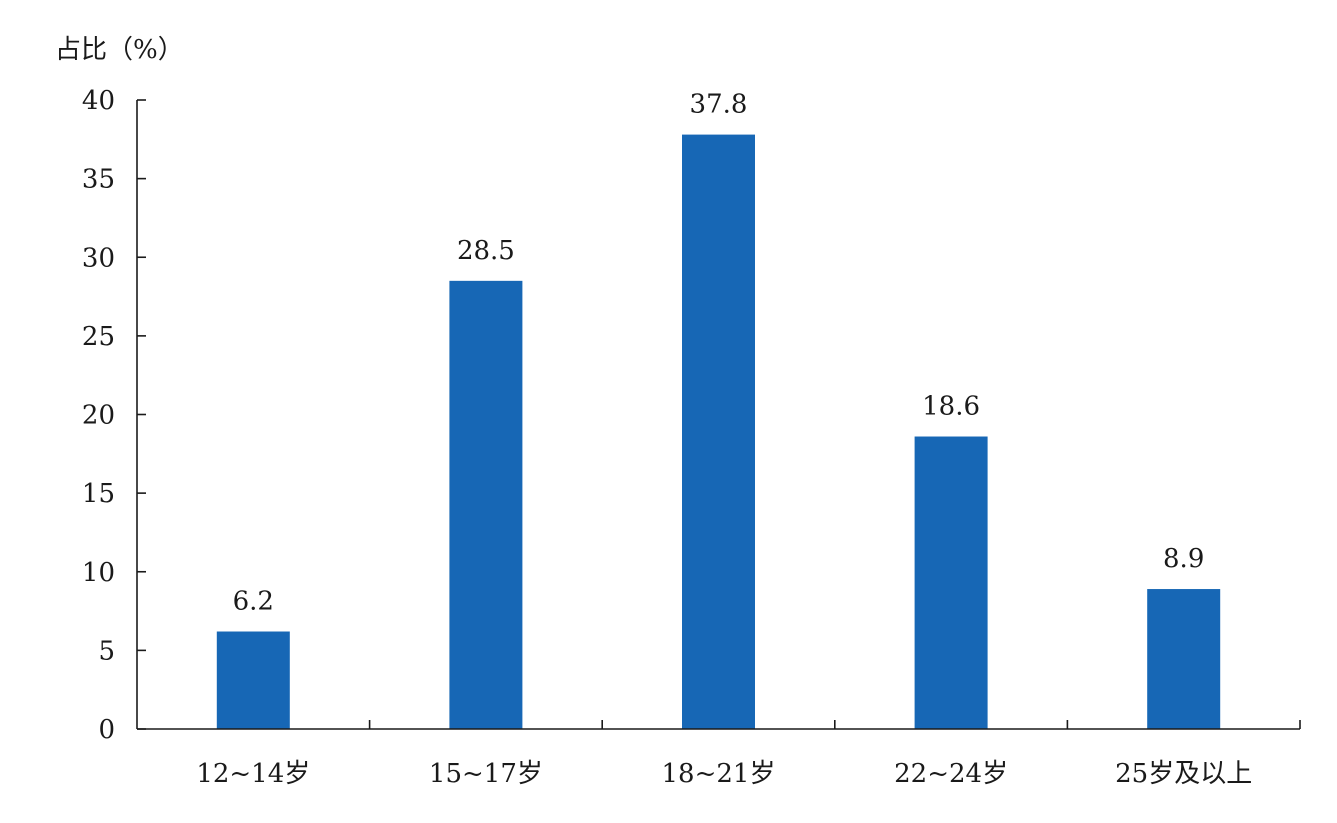 The image size is (1337, 823). Describe the element at coordinates (951, 407) in the screenshot. I see `data-label: 18.6` at that location.